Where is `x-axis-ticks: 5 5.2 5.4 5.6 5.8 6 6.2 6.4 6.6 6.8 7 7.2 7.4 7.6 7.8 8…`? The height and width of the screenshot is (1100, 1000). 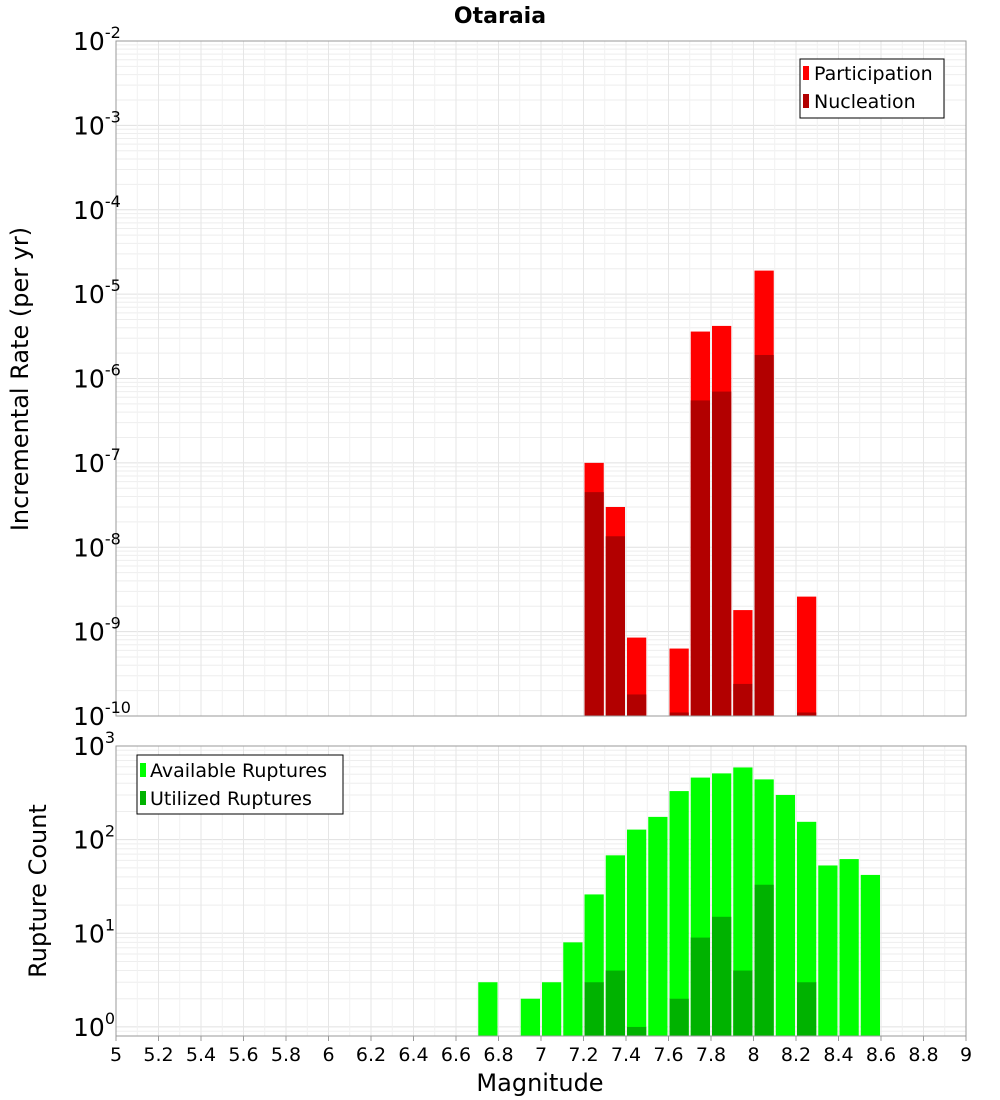
x-axis-ticks: 5 5.2 5.4 5.6 5.8 6 6.2 6.4 6.6 6.8 7 7.2 7.4 7.6 7.8 8… is located at coordinates (541, 1051).